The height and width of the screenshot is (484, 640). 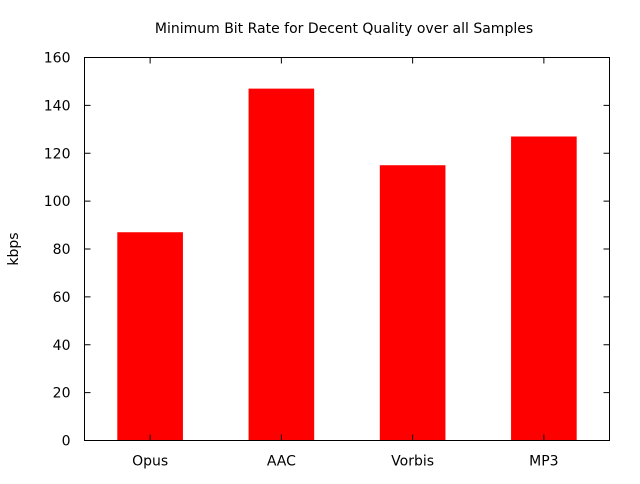 What do you see at coordinates (14, 248) in the screenshot?
I see `y-axis-label: kbps` at bounding box center [14, 248].